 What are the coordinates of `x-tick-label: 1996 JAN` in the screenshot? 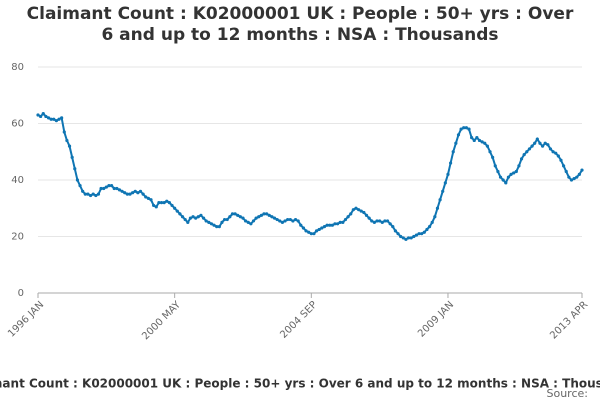 It's located at (26, 319).